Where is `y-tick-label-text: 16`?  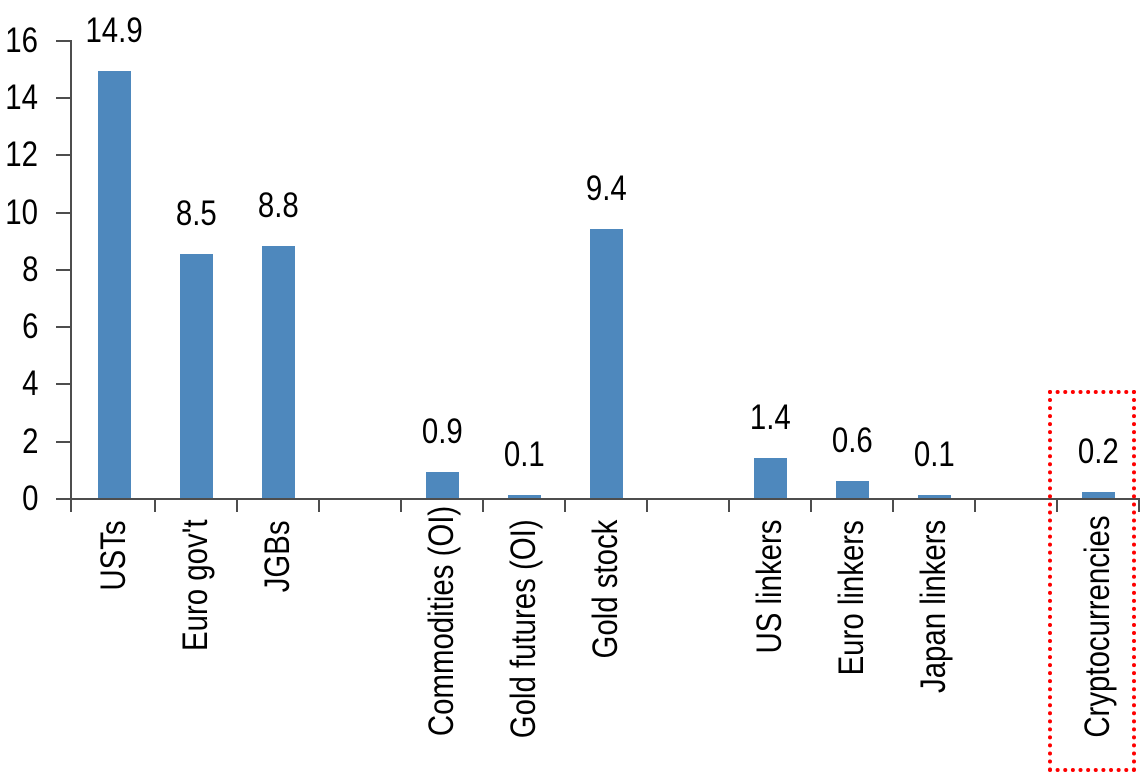 y-tick-label-text: 16 is located at coordinates (21, 40).